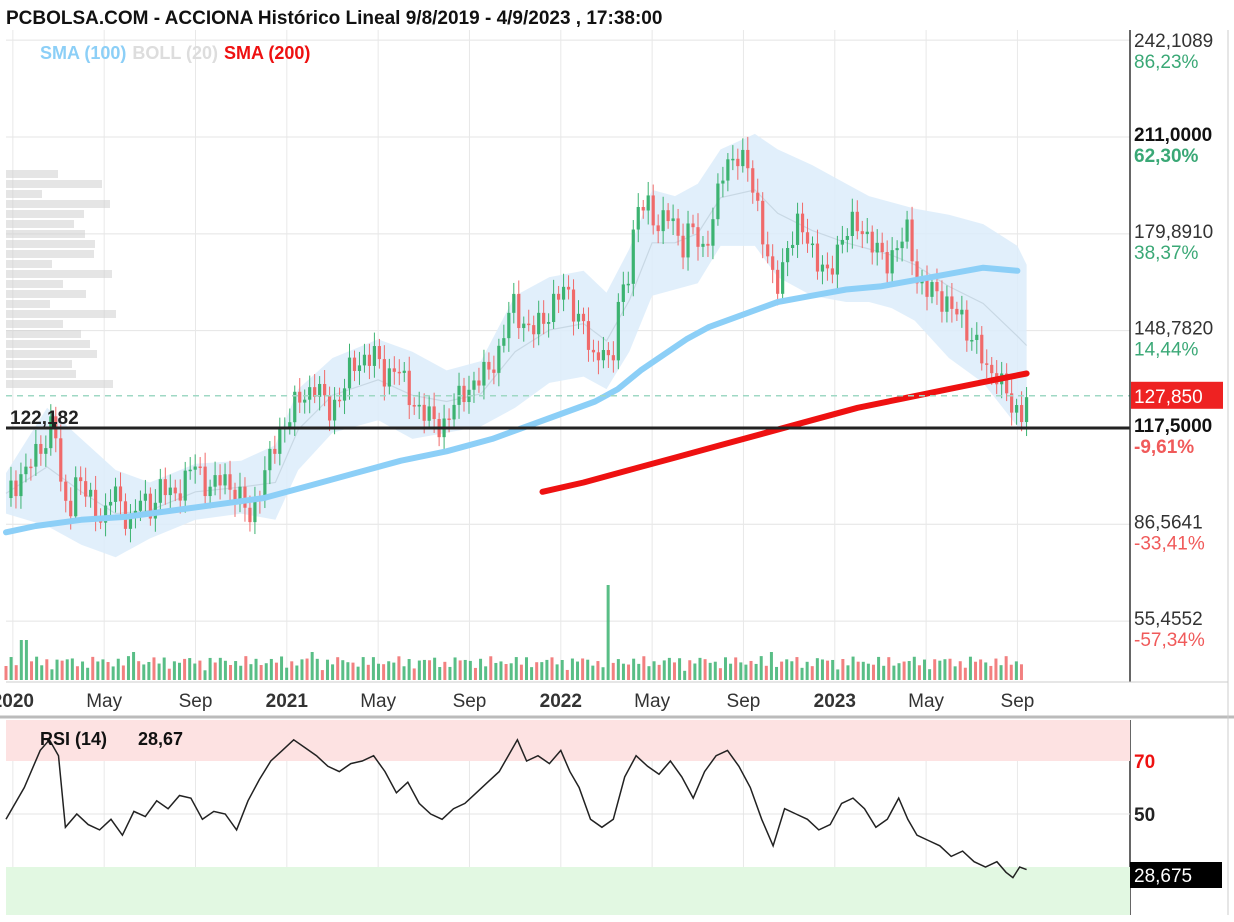 The height and width of the screenshot is (922, 1234). What do you see at coordinates (1144, 815) in the screenshot?
I see `rsi-y-tick: 50` at bounding box center [1144, 815].